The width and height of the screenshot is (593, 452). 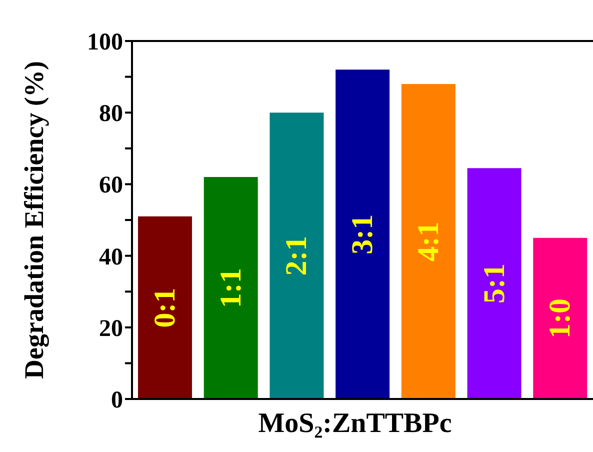 I want to click on y-tick-label: 20, so click(x=111, y=329).